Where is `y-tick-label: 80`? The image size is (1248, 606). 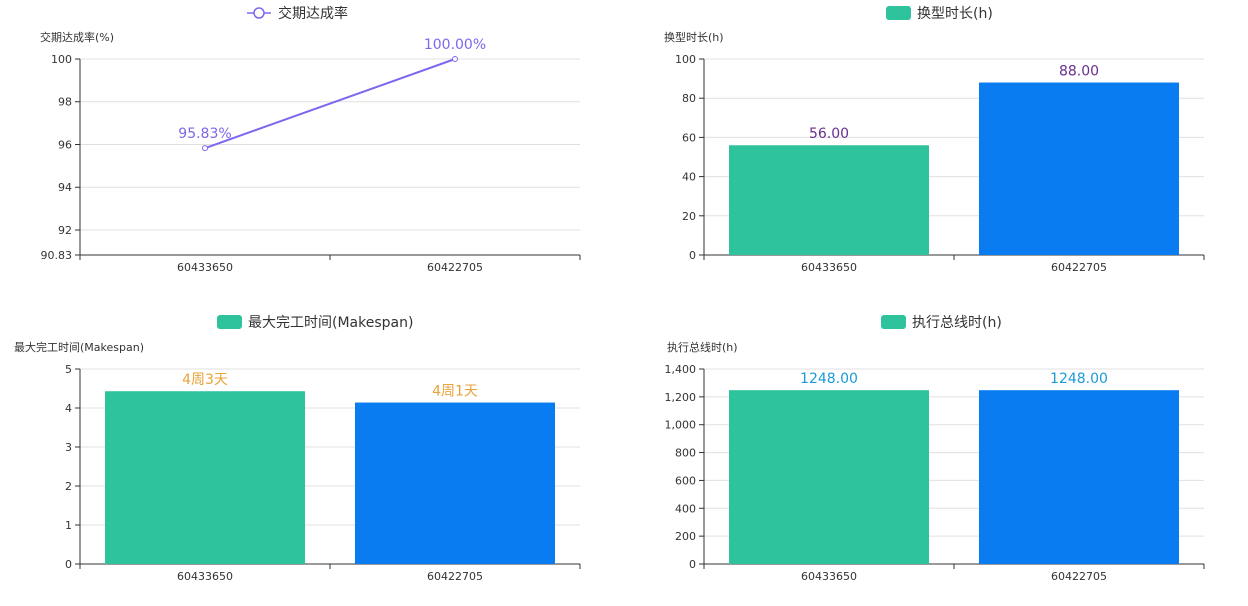 y-tick-label: 80 is located at coordinates (689, 98).